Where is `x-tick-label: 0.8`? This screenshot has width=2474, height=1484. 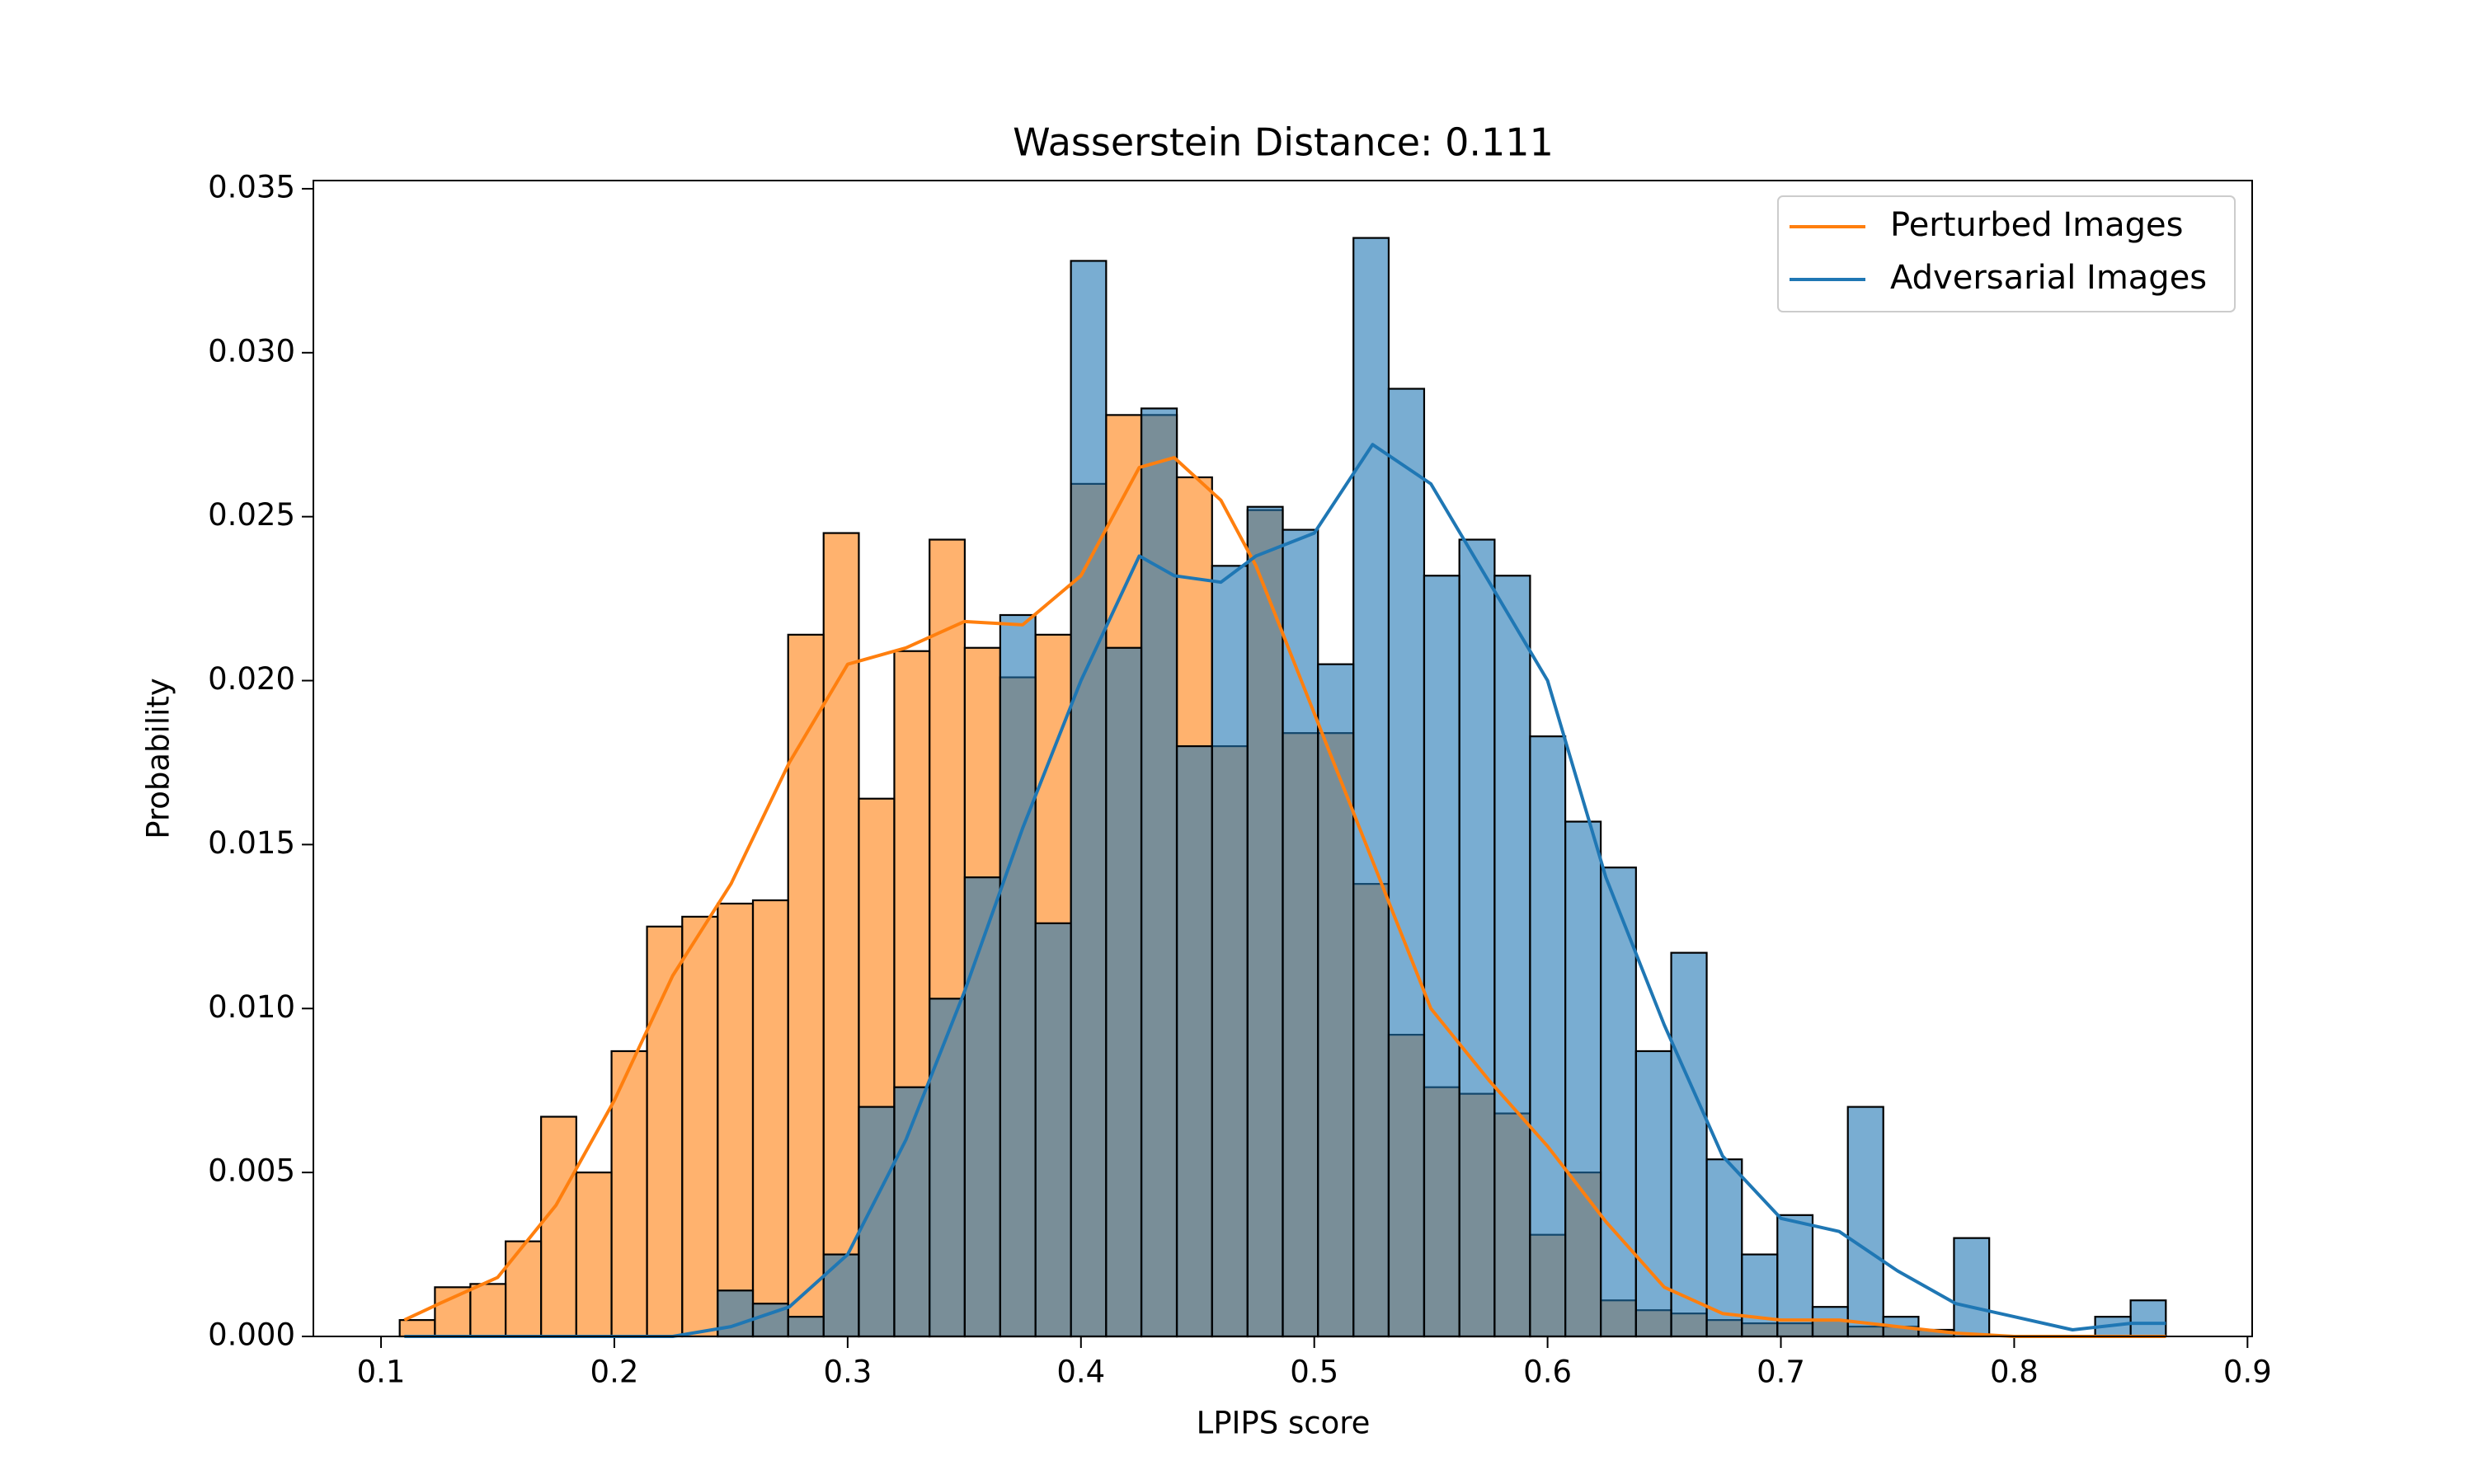
x-tick-label: 0.8 is located at coordinates (2014, 1372).